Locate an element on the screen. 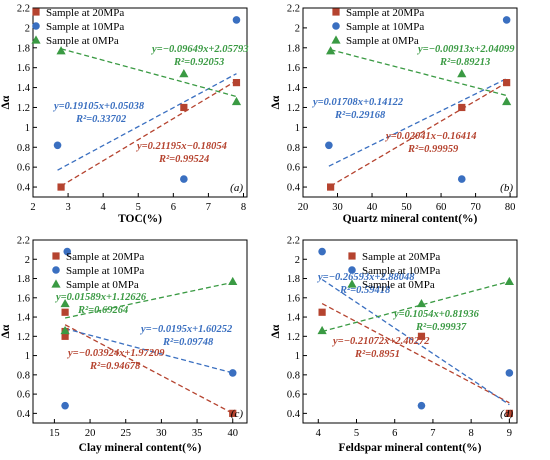  x-tick-label: 4 is located at coordinates (104, 207).